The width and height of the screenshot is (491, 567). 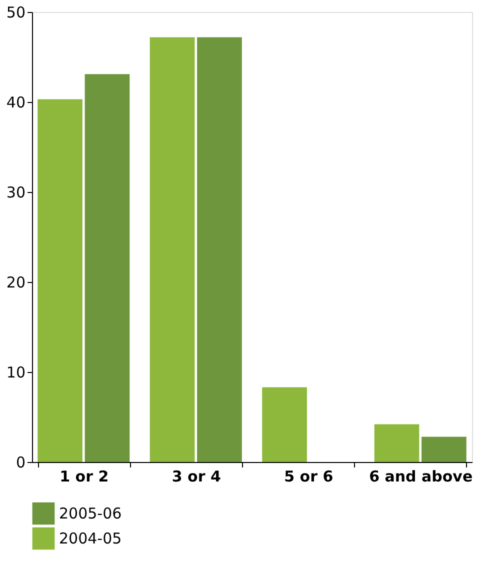 I want to click on x-tick-label: 6 and above, so click(x=421, y=477).